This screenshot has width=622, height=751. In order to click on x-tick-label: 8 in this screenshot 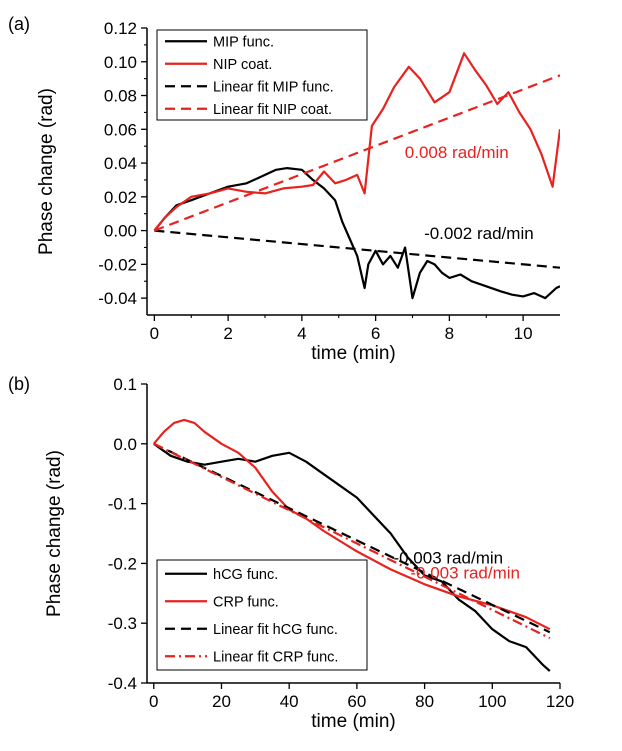, I will do `click(449, 333)`.